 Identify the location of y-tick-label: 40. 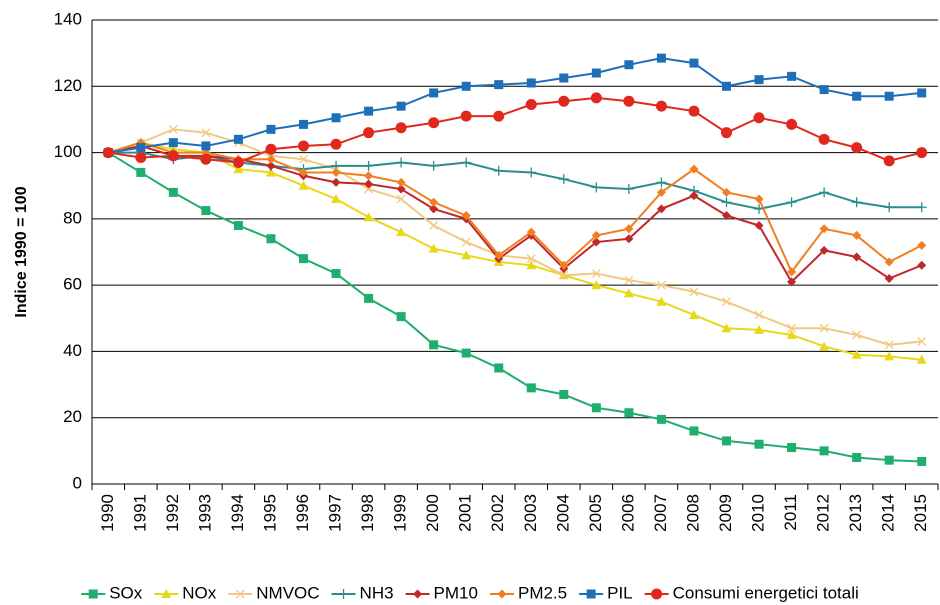
(72, 350).